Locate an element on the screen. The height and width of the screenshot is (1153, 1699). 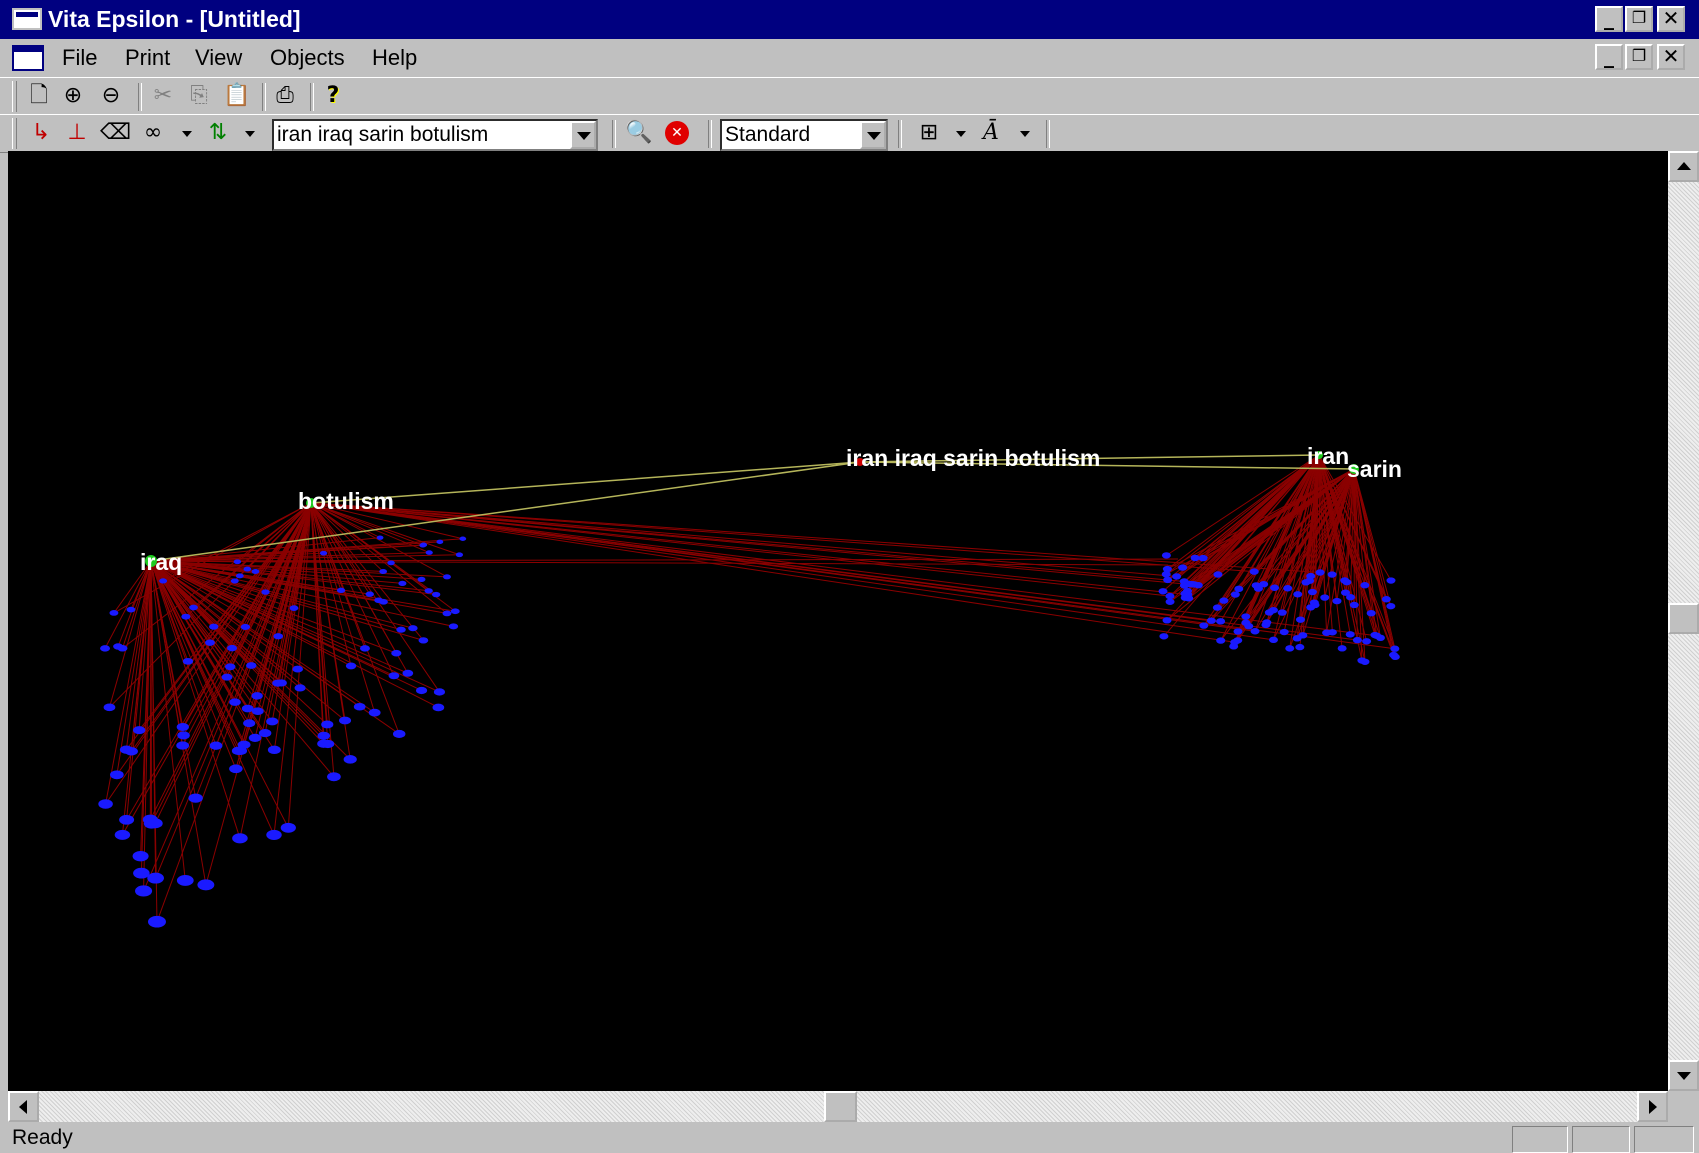
term-label-sarin: sarin is located at coordinates (1374, 469).